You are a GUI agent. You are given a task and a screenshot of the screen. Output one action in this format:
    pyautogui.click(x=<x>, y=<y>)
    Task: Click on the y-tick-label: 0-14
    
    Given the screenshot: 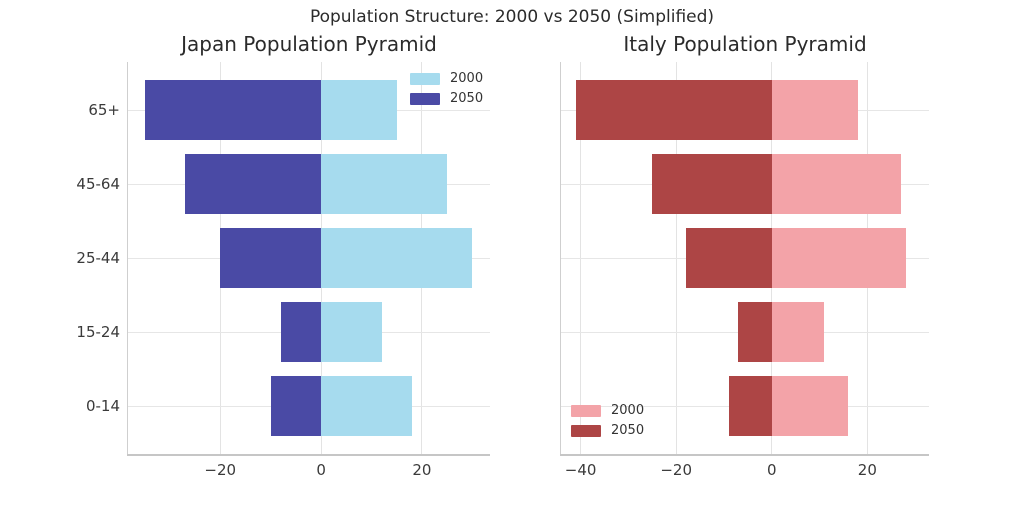 What is the action you would take?
    pyautogui.click(x=102, y=406)
    